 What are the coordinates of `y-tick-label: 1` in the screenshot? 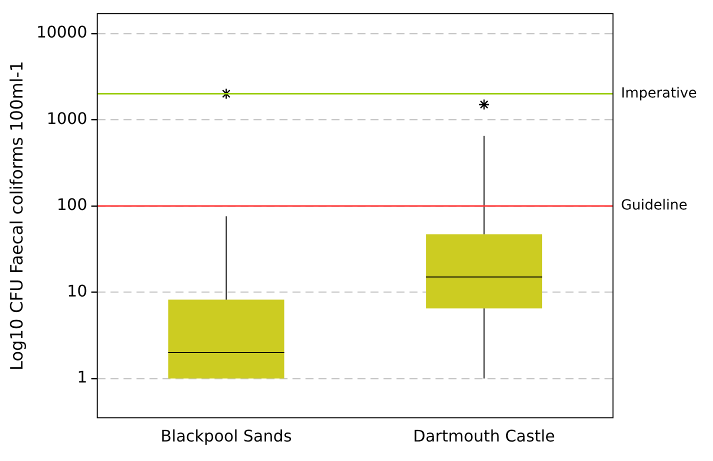 It's located at (82, 377).